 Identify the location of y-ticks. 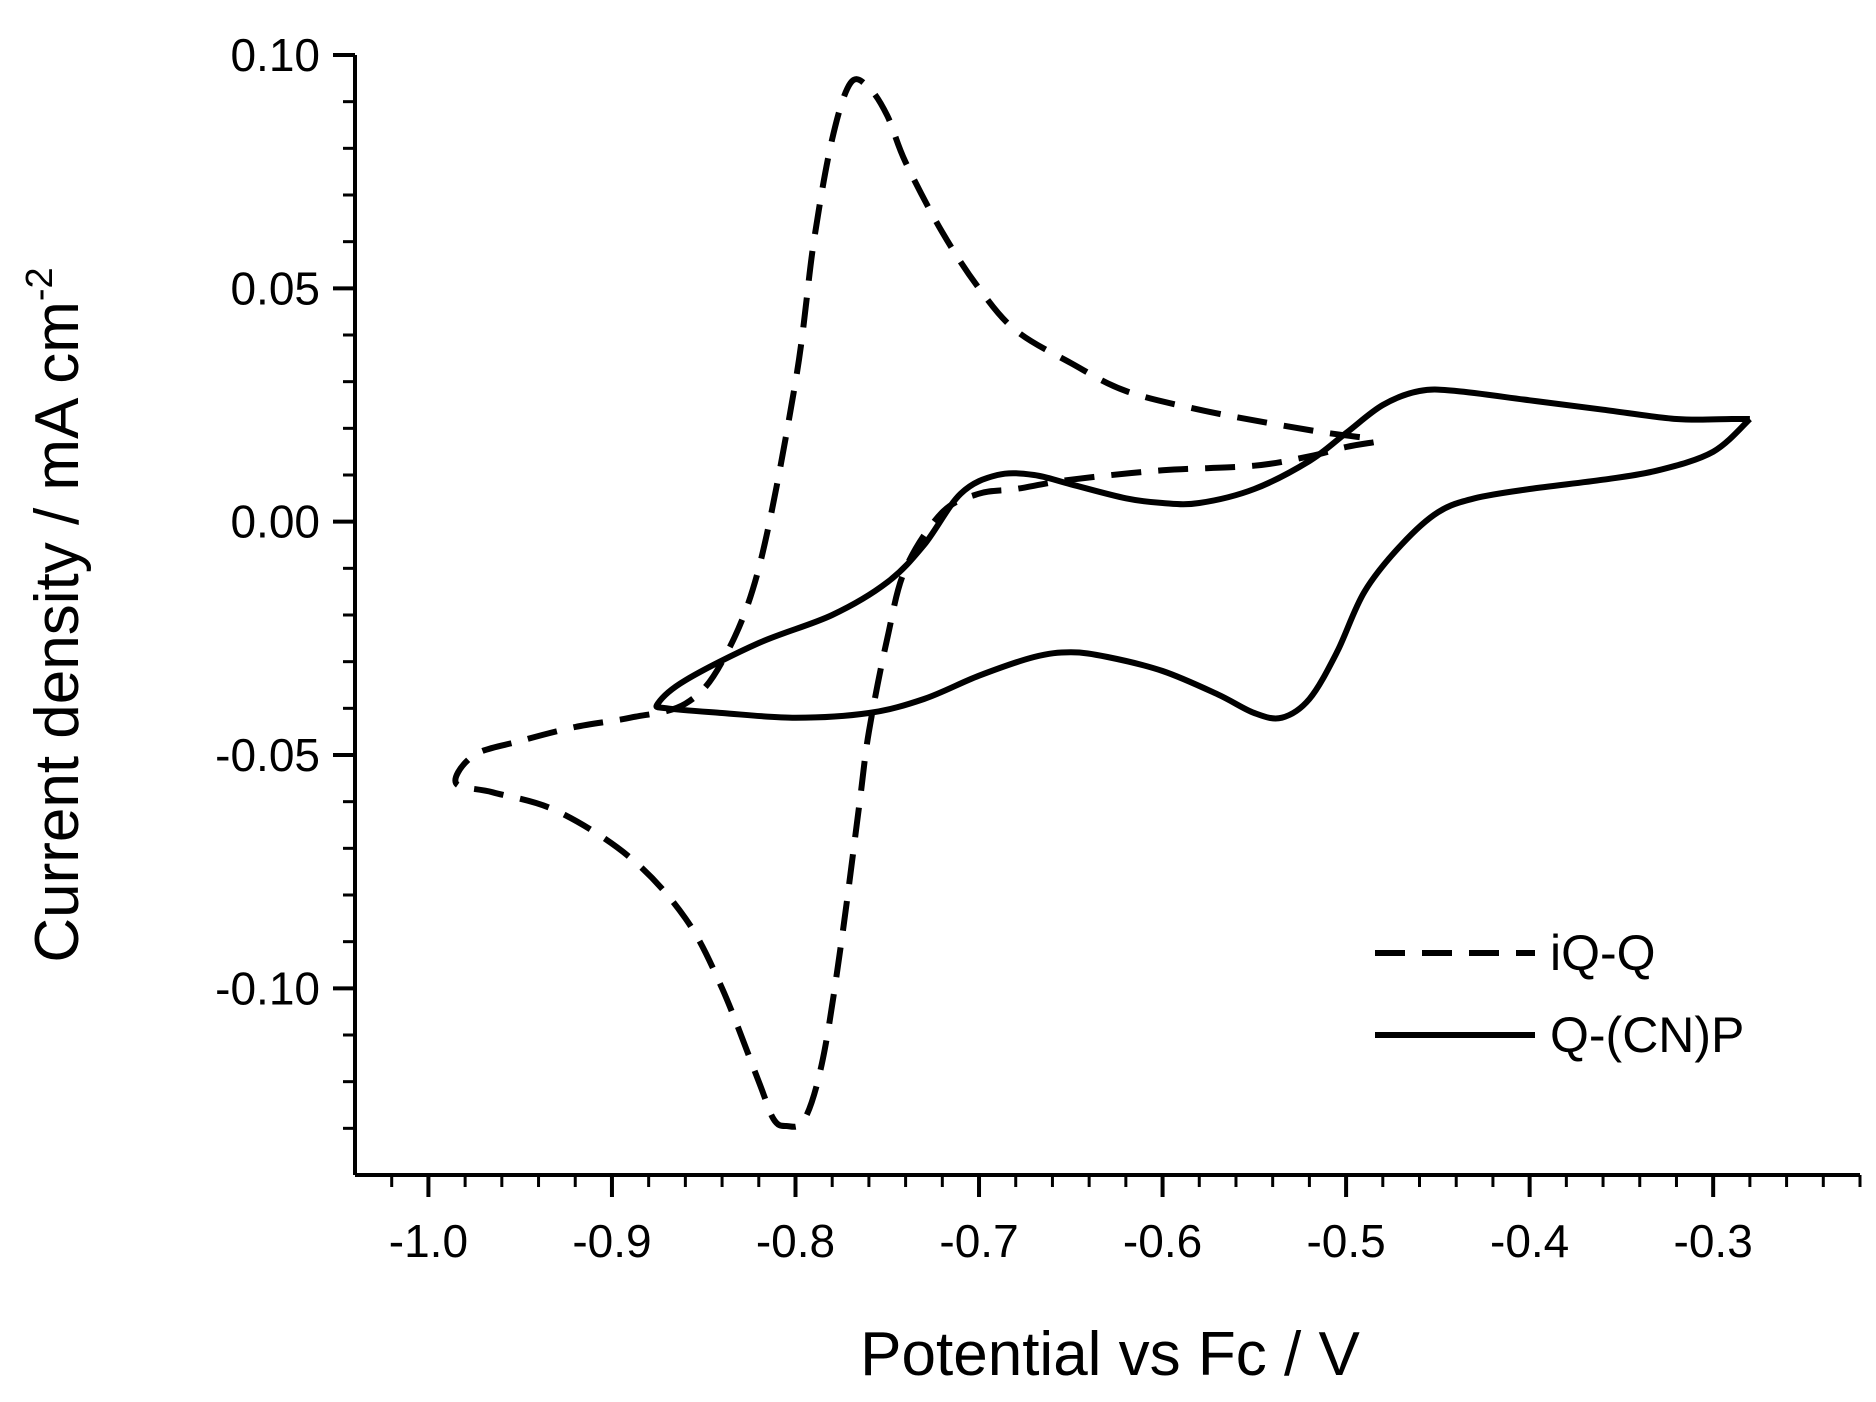
(344, 591).